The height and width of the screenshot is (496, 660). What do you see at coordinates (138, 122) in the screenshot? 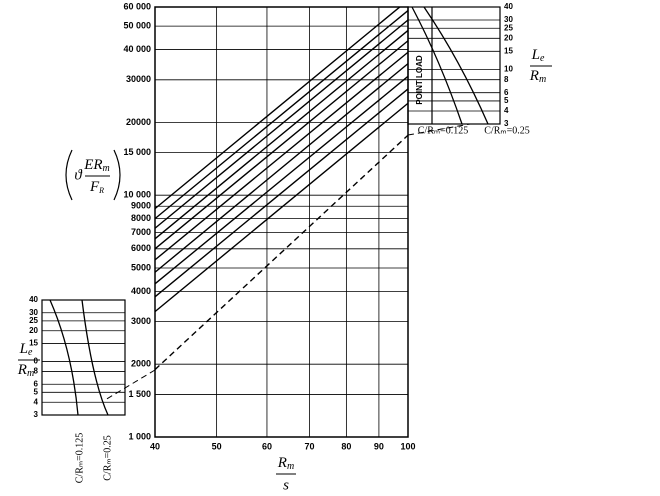
I see `y-tick-label: 20000` at bounding box center [138, 122].